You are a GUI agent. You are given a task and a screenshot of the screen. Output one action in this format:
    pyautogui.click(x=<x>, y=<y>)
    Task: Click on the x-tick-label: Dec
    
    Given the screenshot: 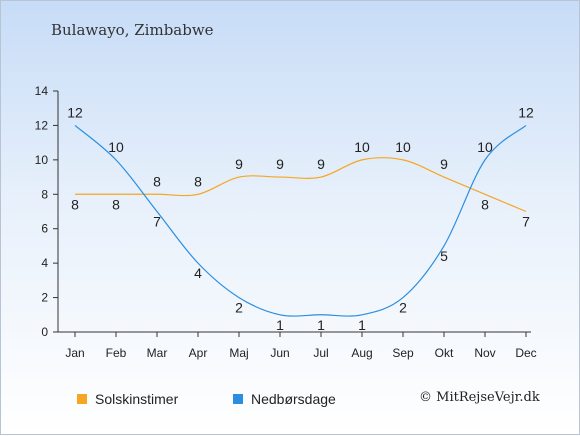 What is the action you would take?
    pyautogui.click(x=525, y=353)
    